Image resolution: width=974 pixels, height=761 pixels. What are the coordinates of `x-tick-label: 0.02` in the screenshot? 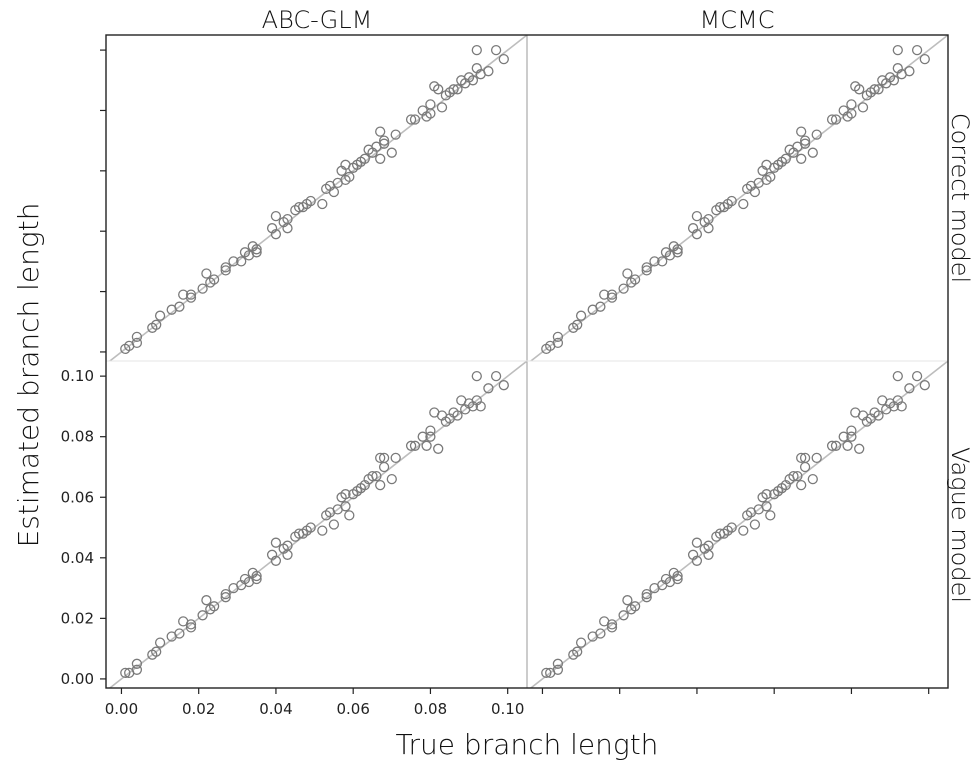 It's located at (198, 709).